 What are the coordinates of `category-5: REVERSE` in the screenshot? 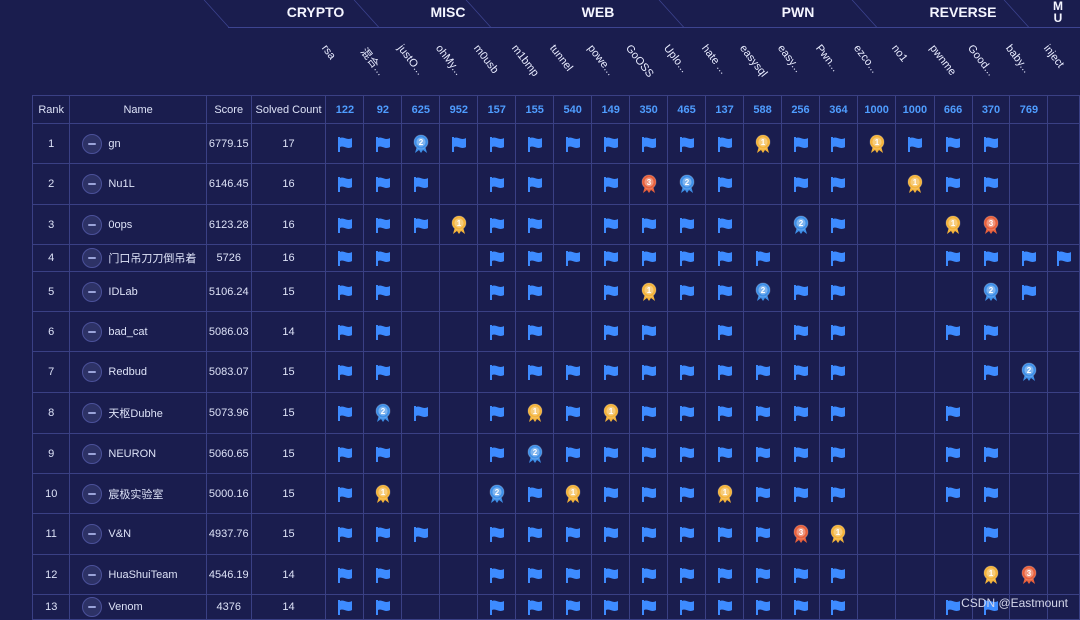 It's located at (963, 12).